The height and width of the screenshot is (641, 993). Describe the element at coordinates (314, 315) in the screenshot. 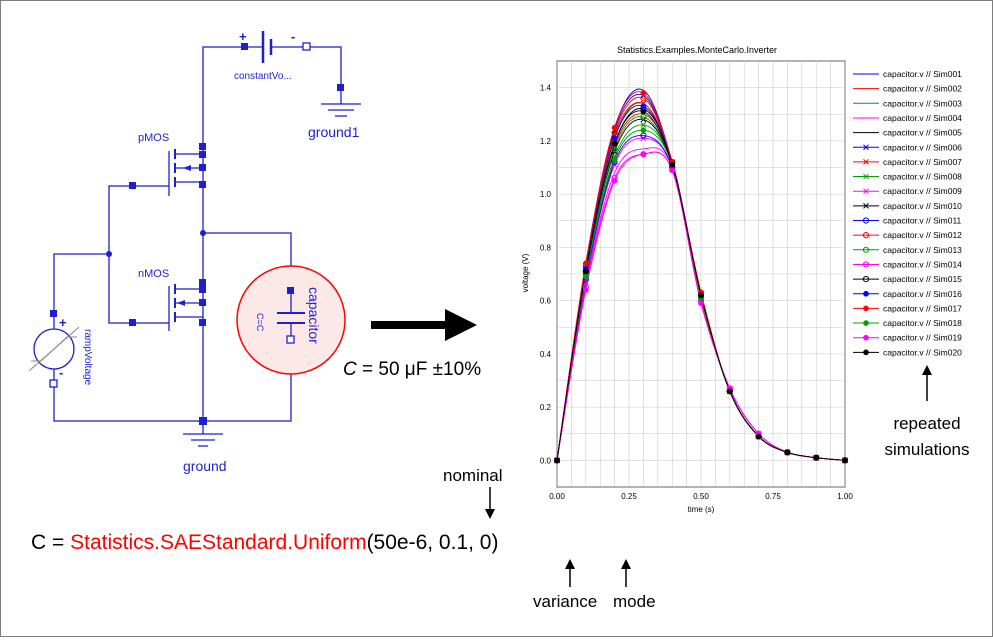

I see `capacitor-label: capacitor` at that location.